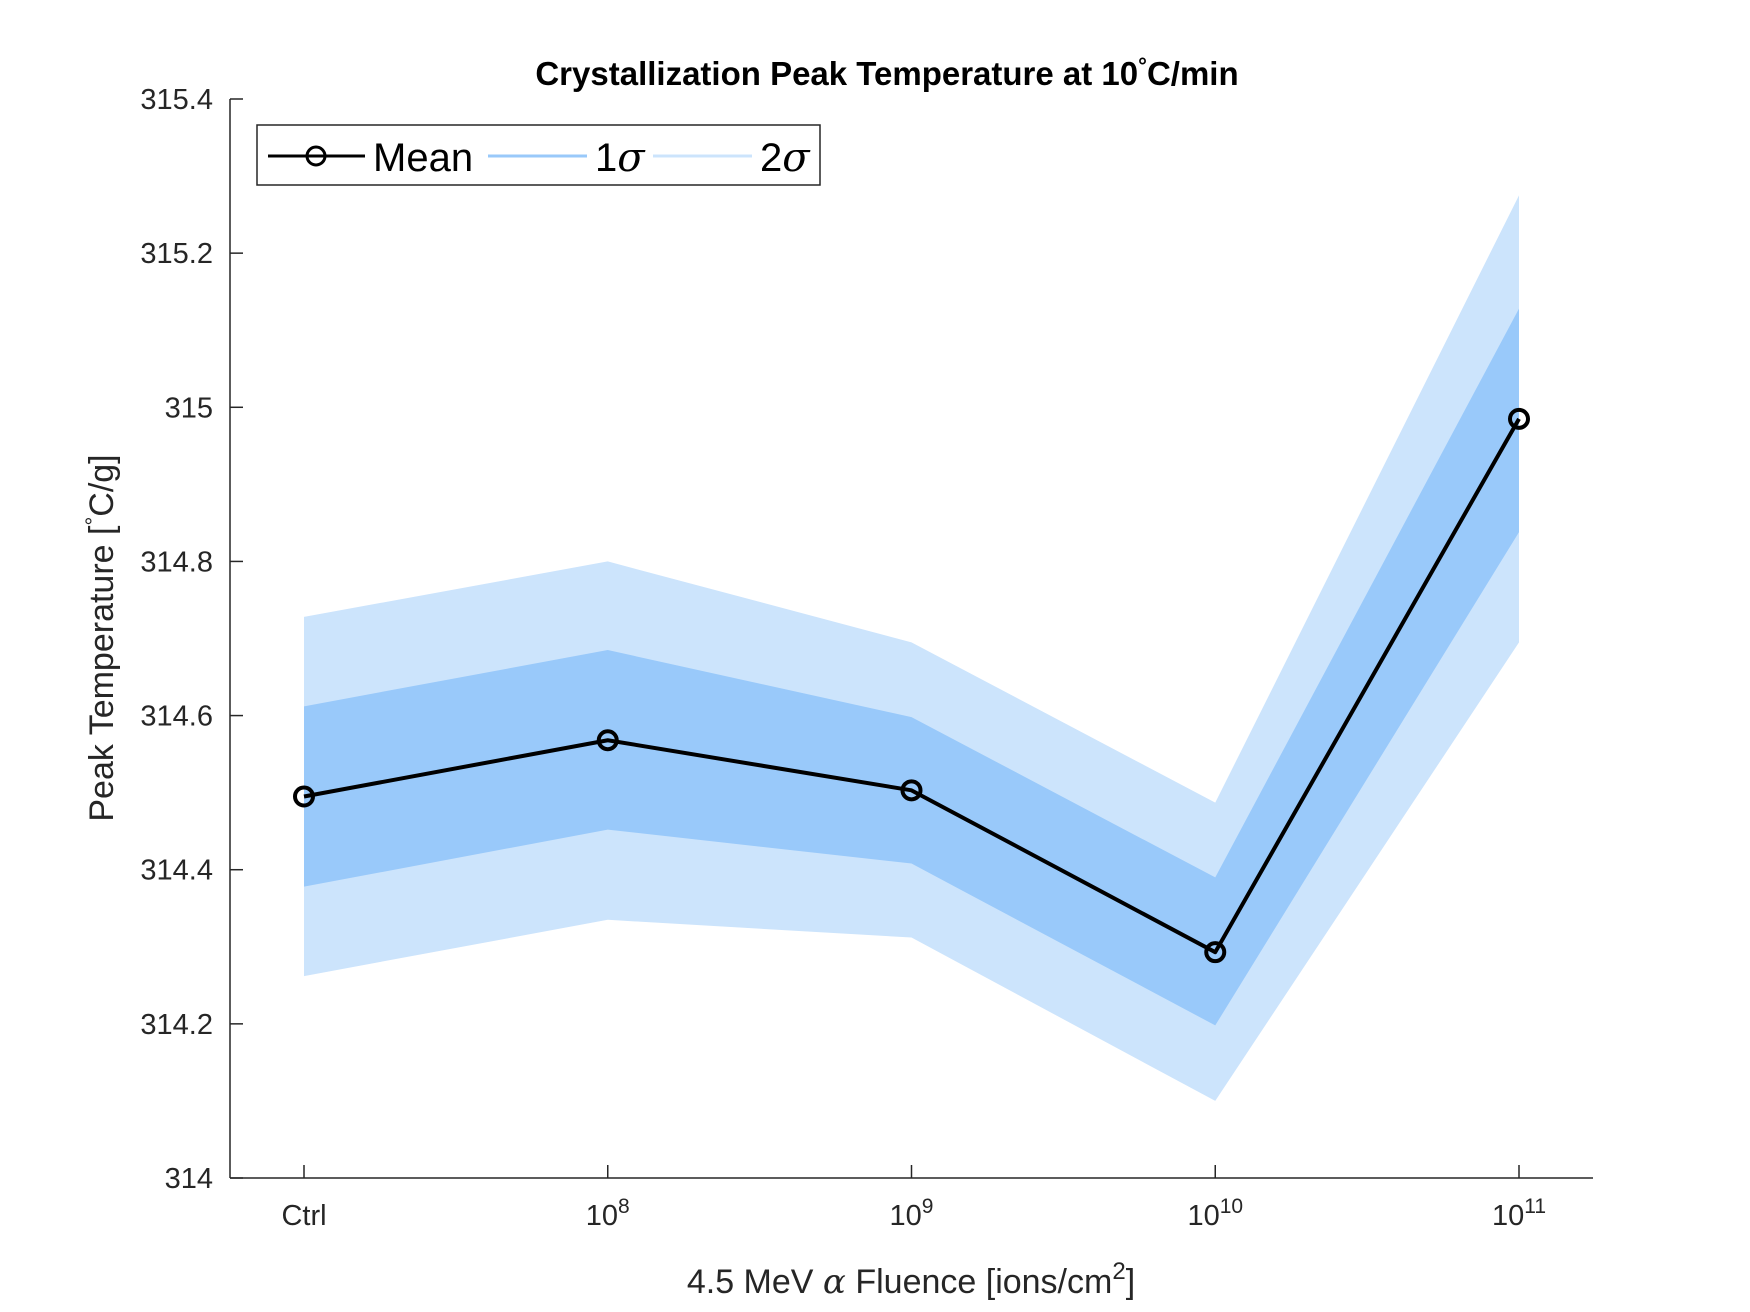  I want to click on x-tick-label: 10⁹, so click(912, 1213).